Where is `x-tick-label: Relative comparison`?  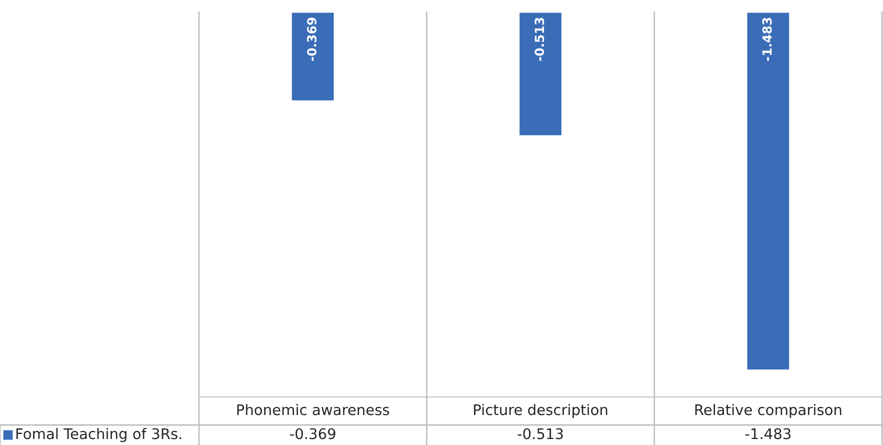 x-tick-label: Relative comparison is located at coordinates (768, 411).